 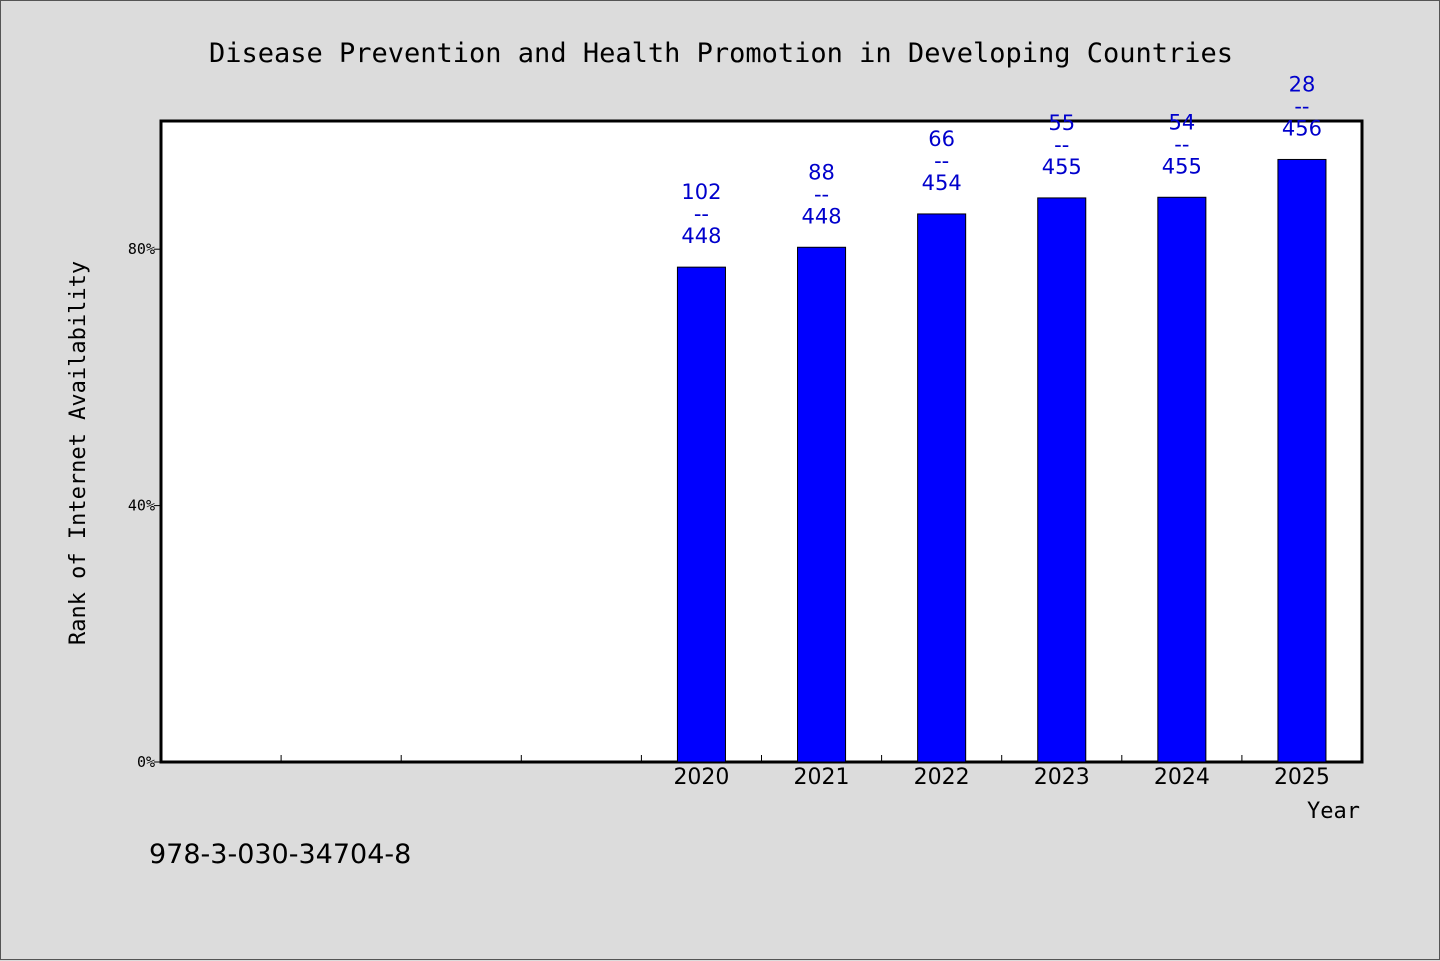 What do you see at coordinates (146, 762) in the screenshot?
I see `y-tick-label: 0%` at bounding box center [146, 762].